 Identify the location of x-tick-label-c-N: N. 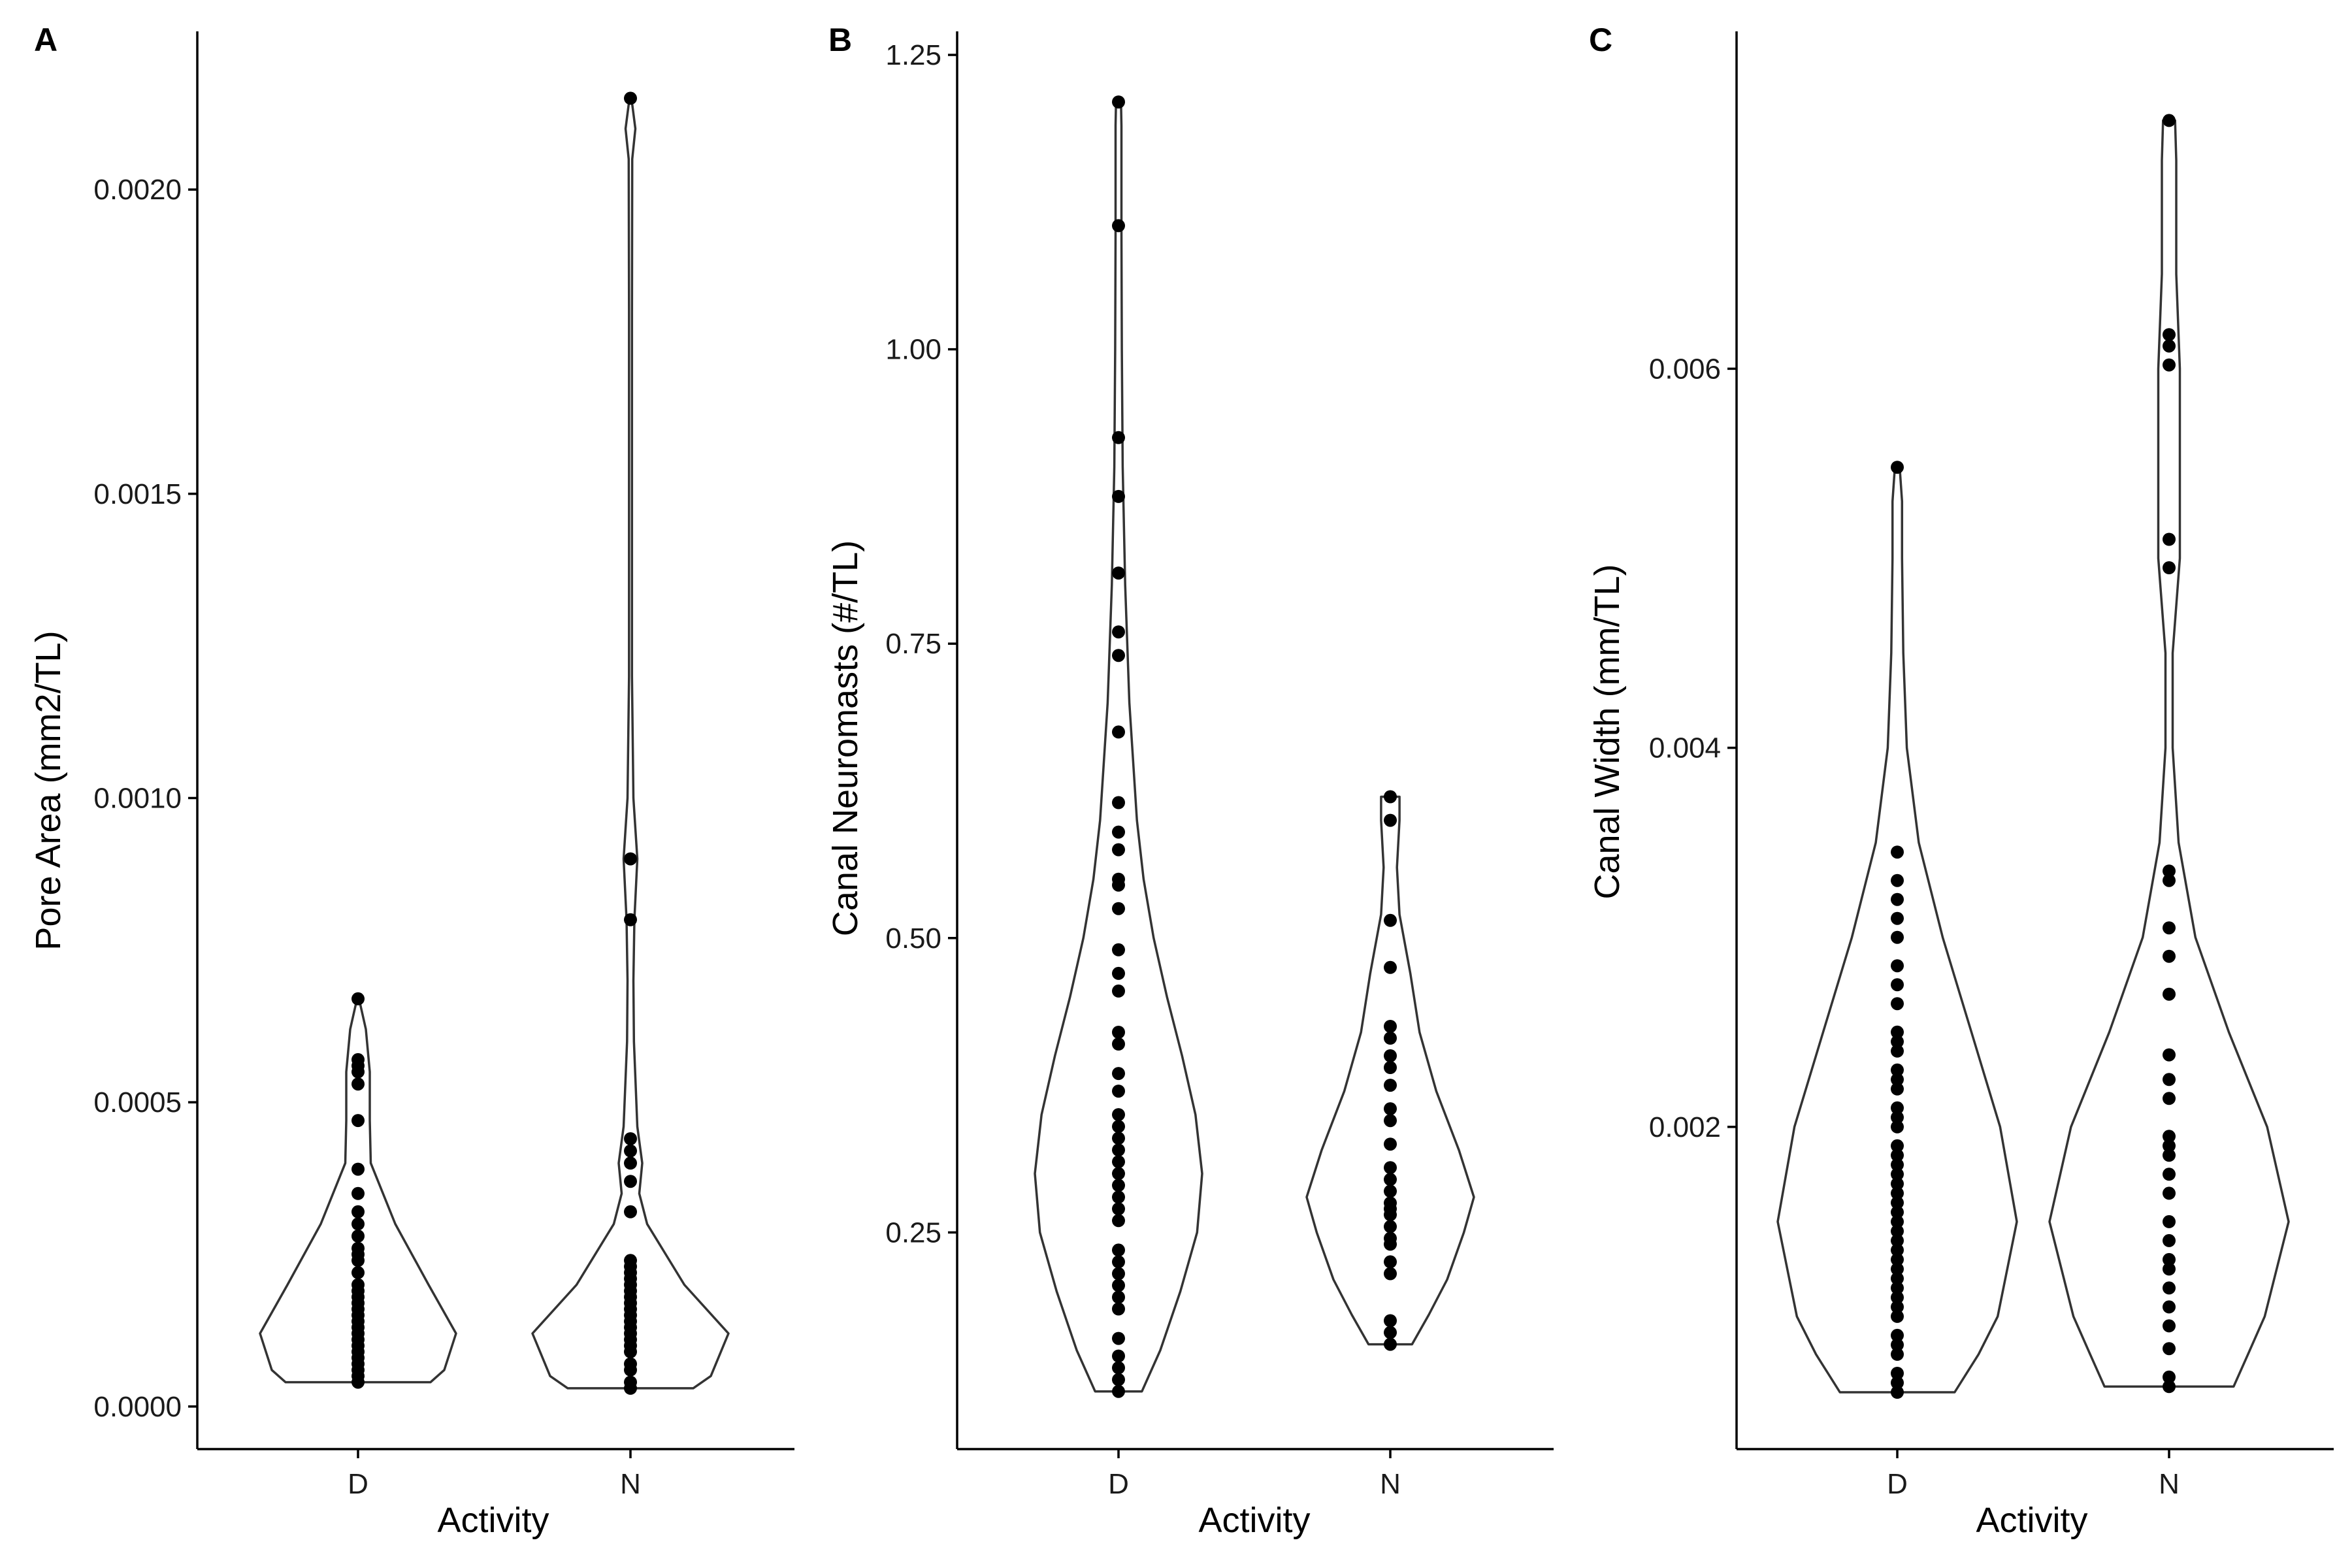
(2169, 1484).